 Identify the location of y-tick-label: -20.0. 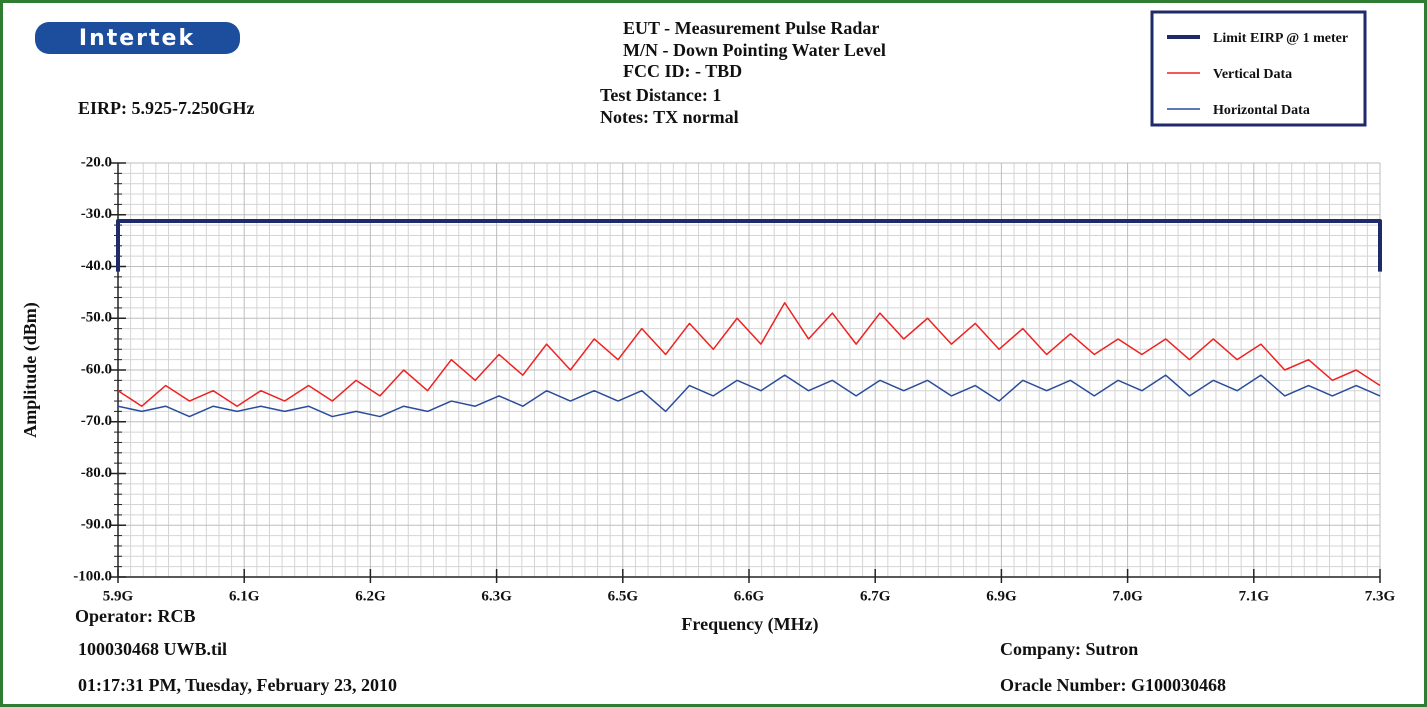
(96, 162).